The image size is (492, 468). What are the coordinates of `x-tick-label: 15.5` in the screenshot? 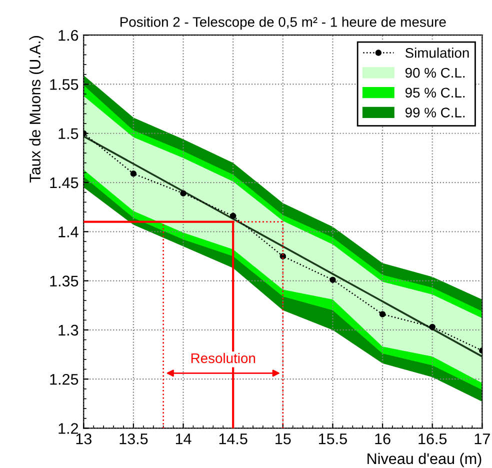 It's located at (333, 439).